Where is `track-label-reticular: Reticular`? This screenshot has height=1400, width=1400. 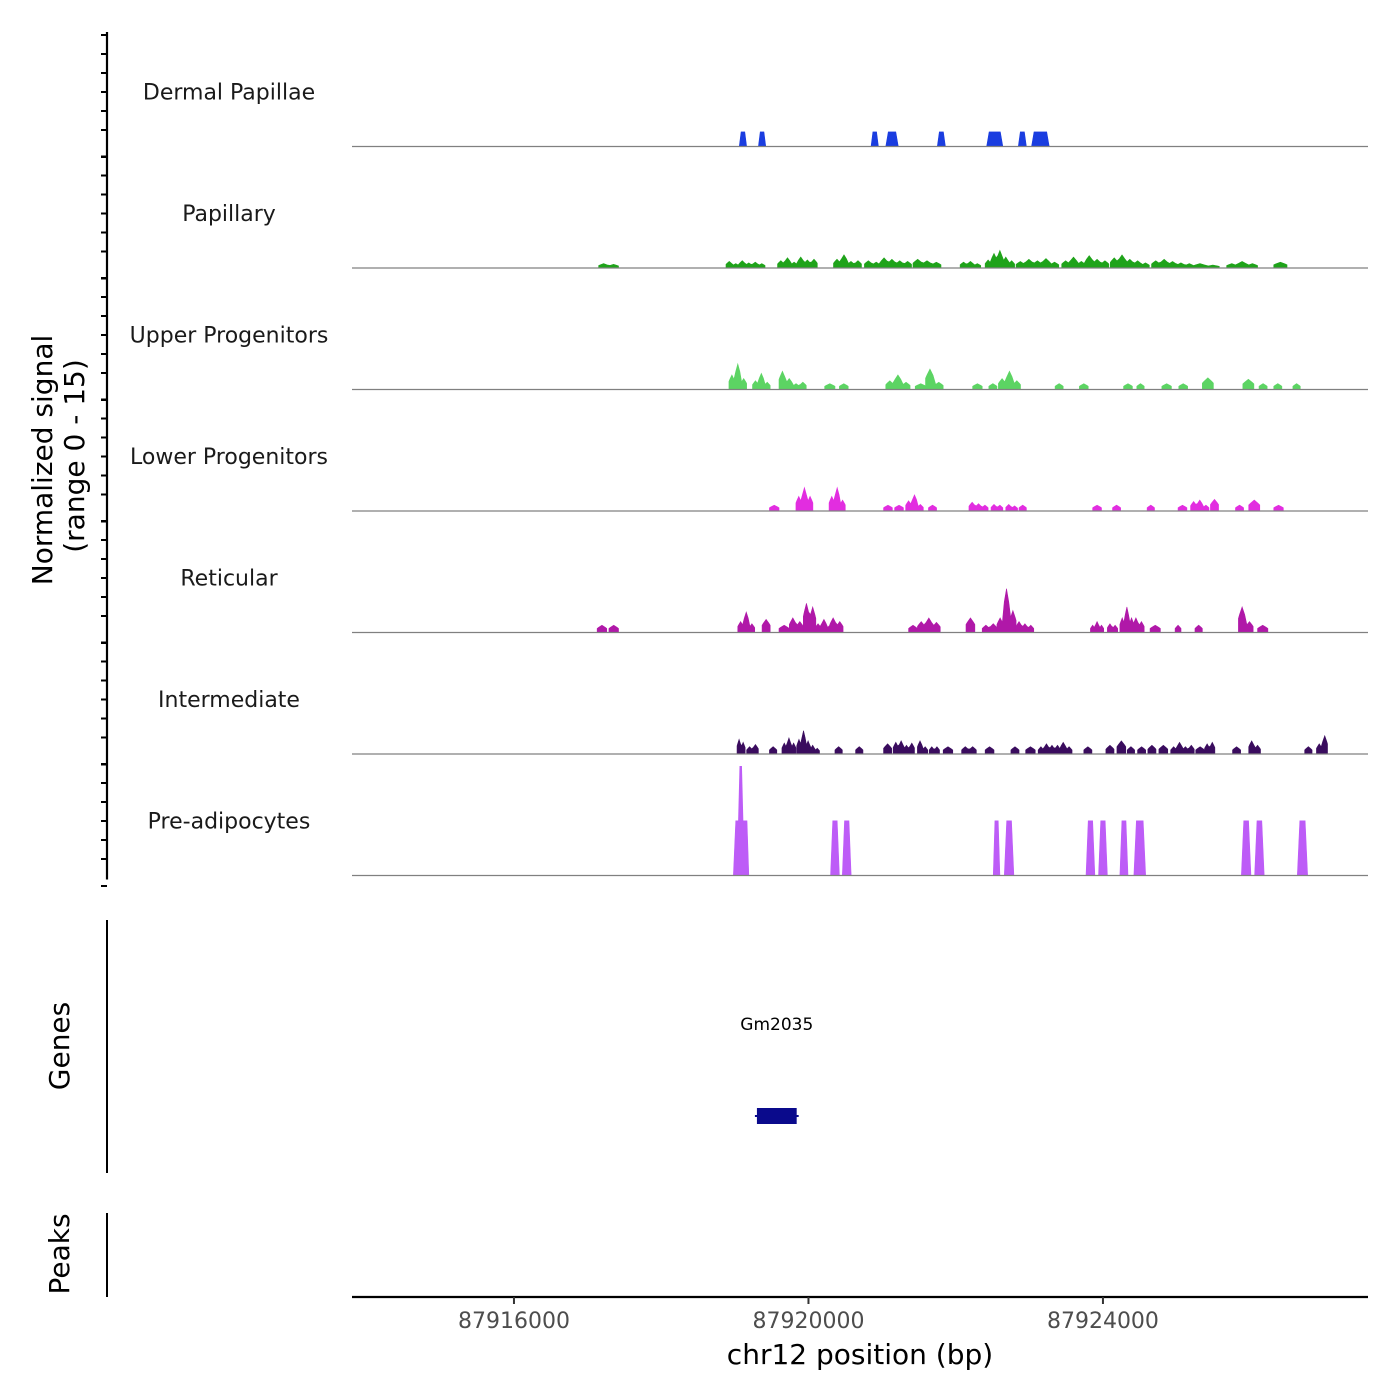 track-label-reticular: Reticular is located at coordinates (229, 579).